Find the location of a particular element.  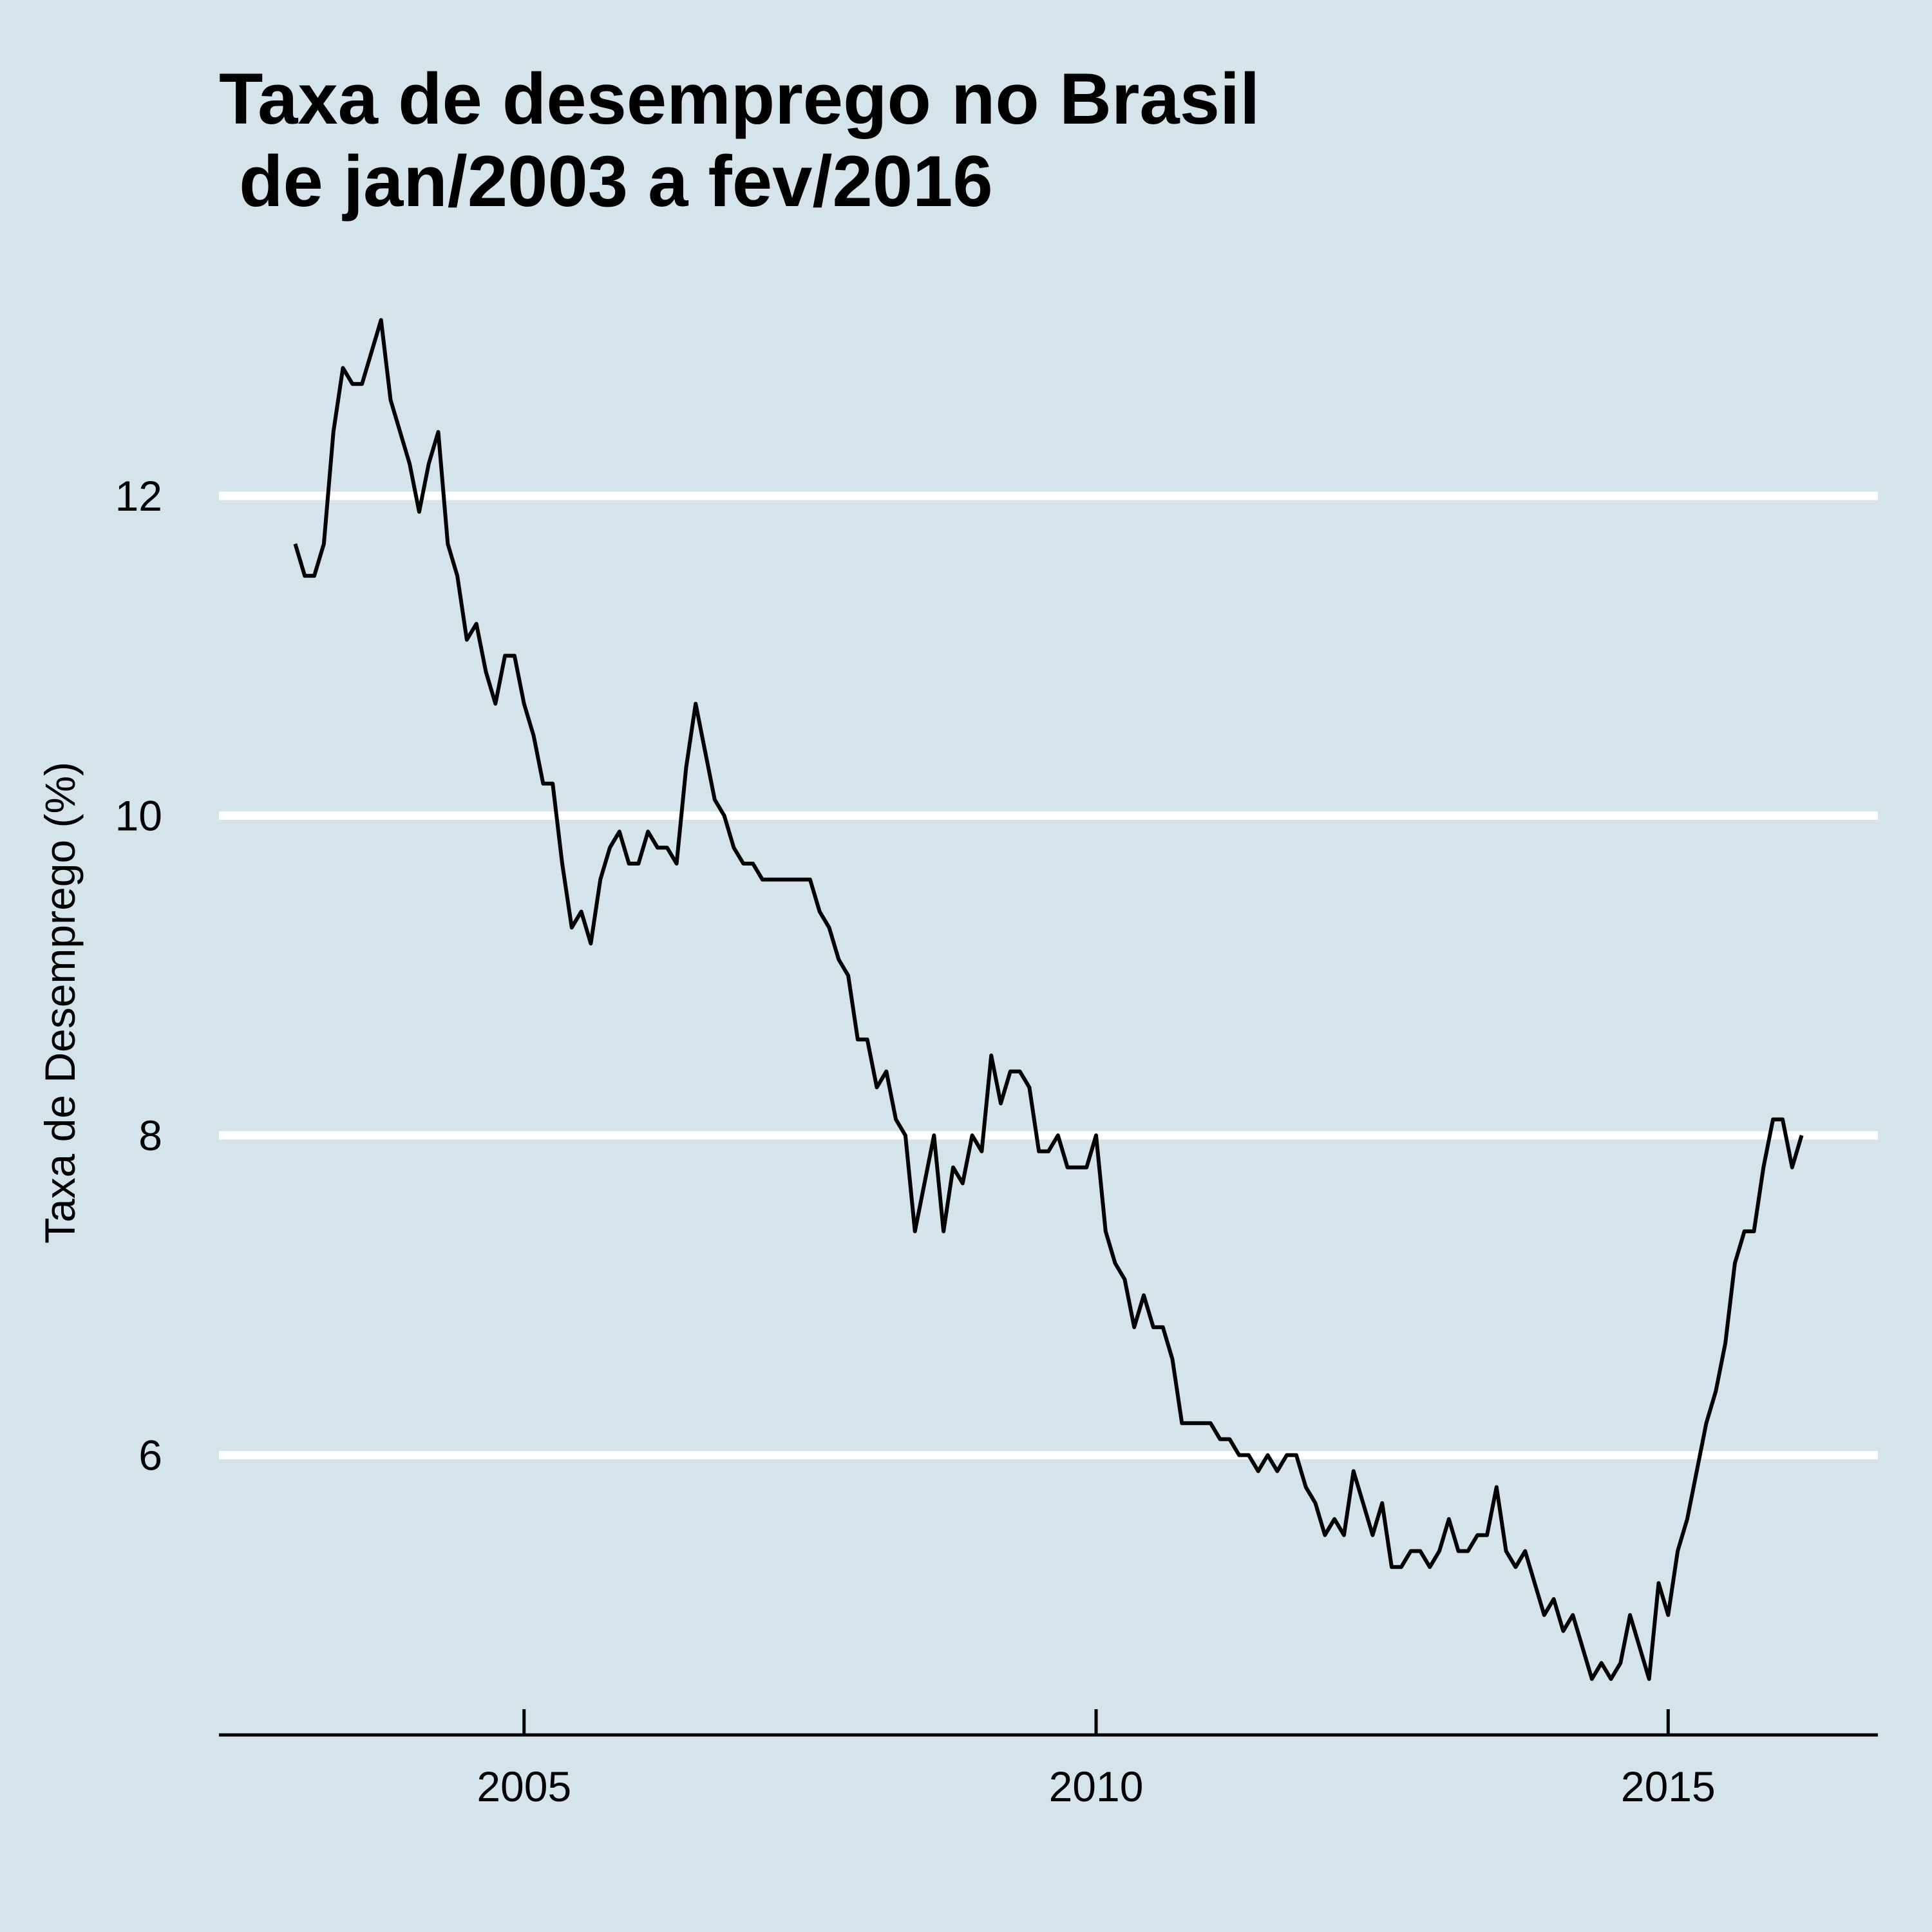

y-tick-label-6: 6 is located at coordinates (150, 1455).